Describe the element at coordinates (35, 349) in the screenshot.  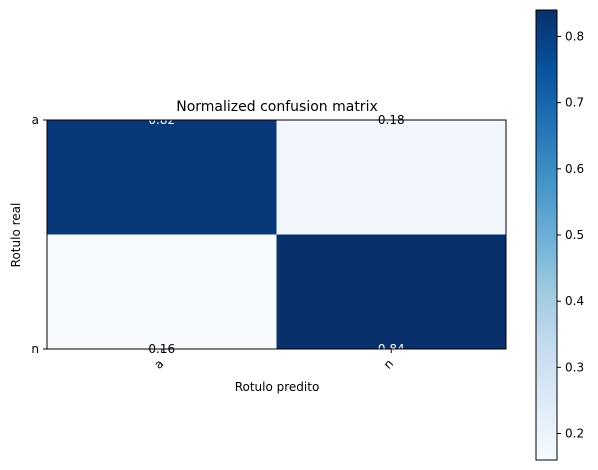
I see `y-tick-label: n` at that location.